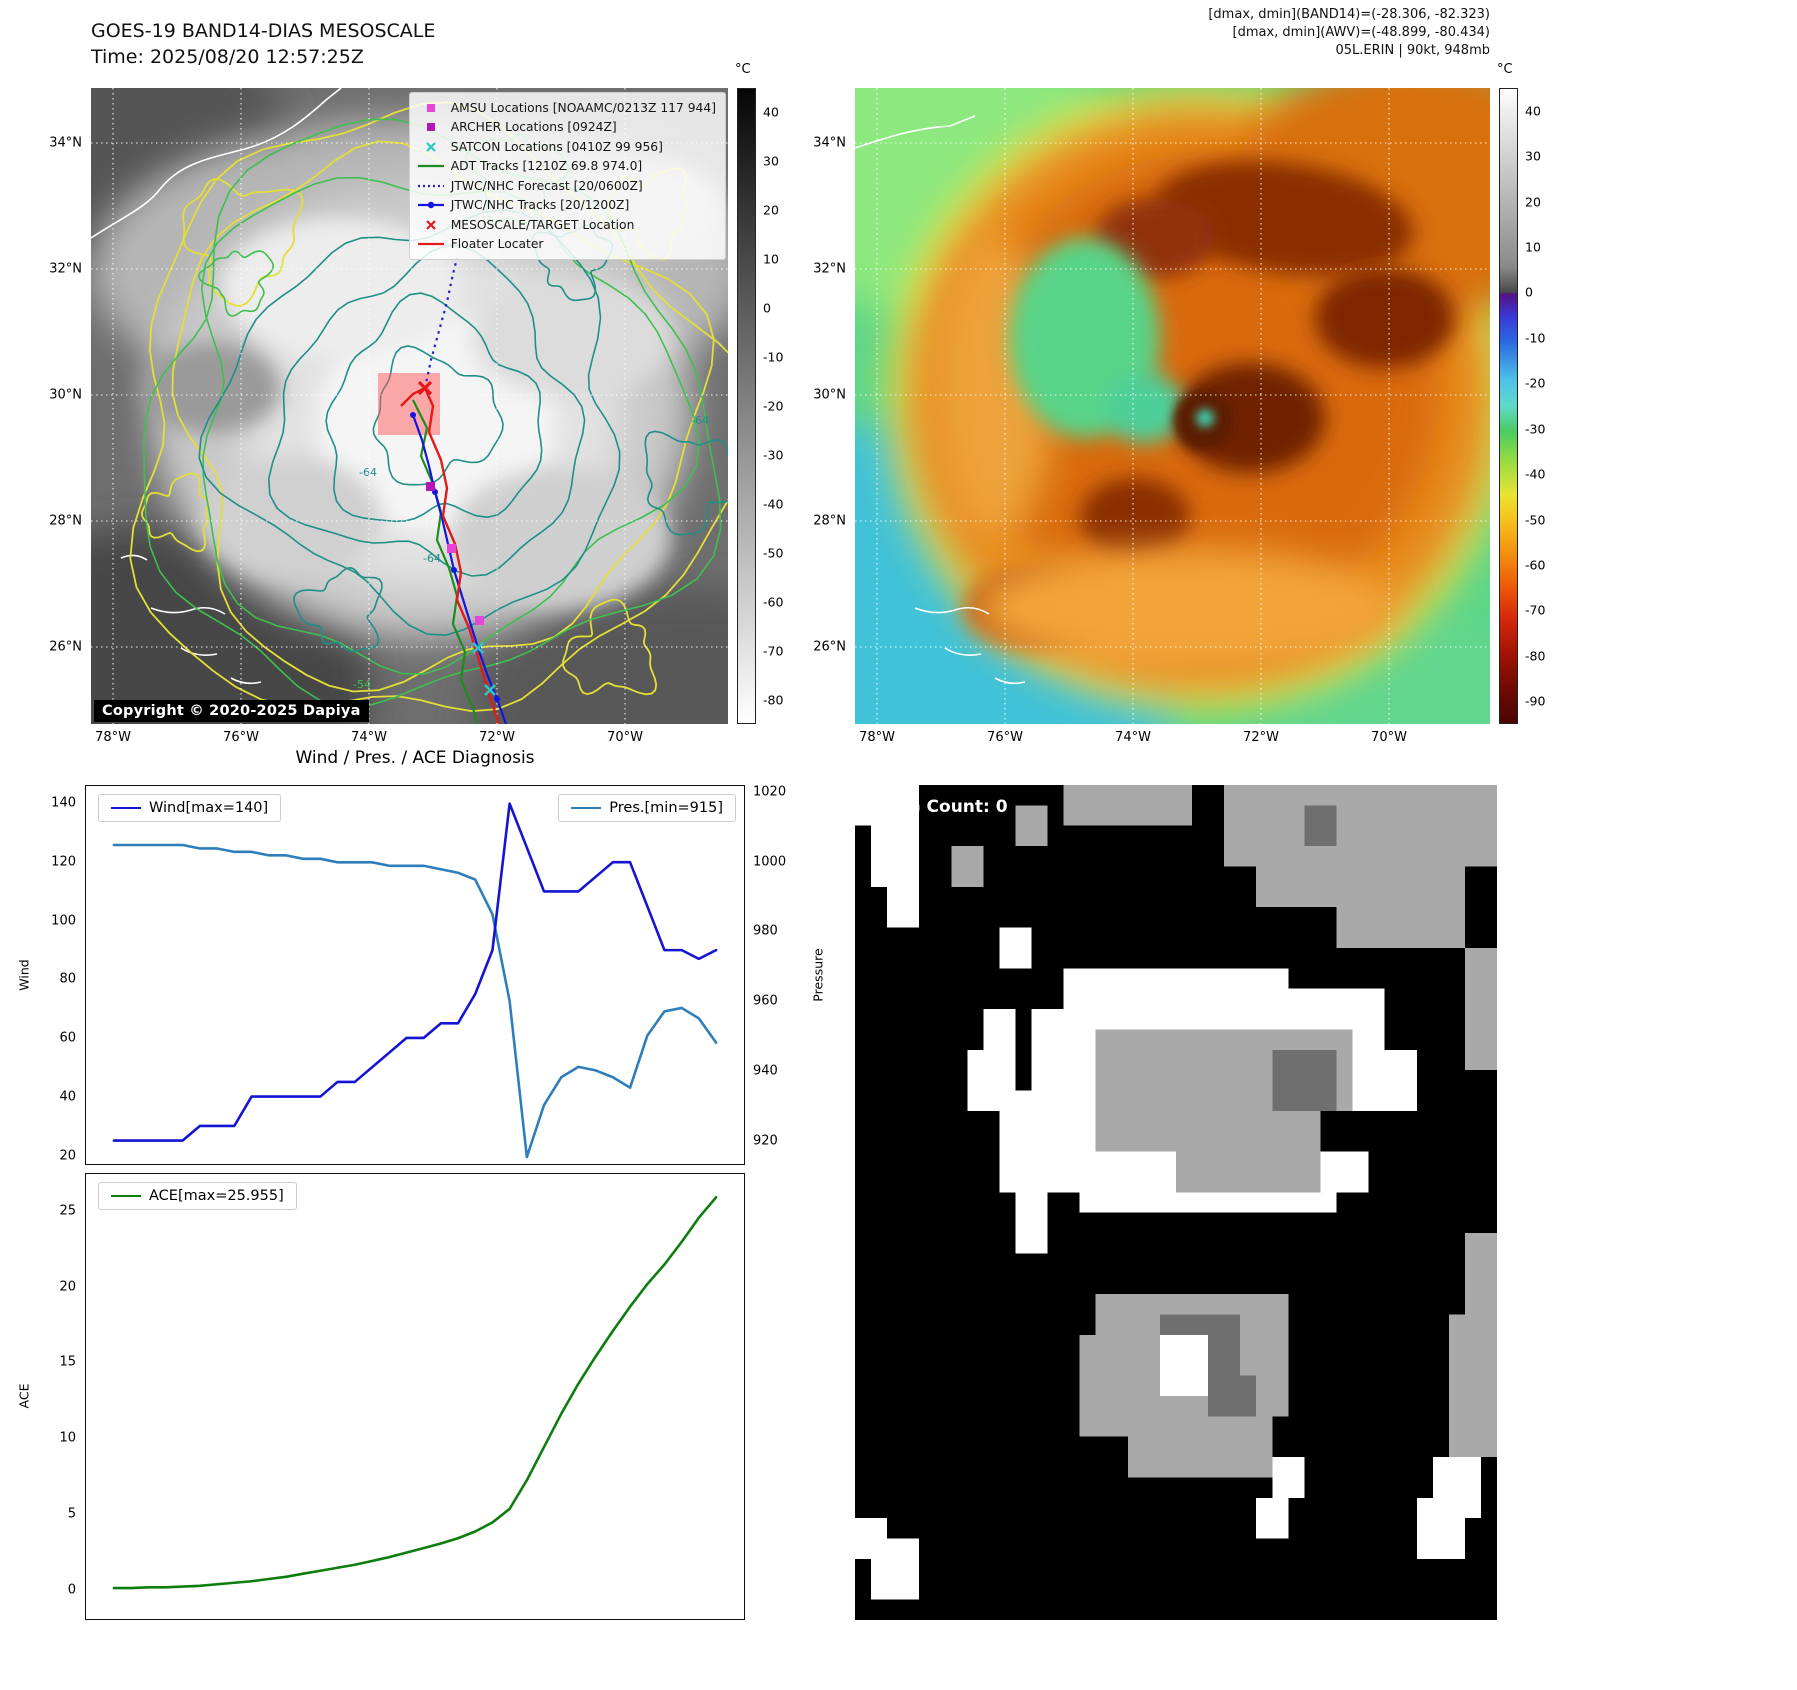  What do you see at coordinates (497, 244) in the screenshot?
I see `legend-item-label: Floater Locater` at bounding box center [497, 244].